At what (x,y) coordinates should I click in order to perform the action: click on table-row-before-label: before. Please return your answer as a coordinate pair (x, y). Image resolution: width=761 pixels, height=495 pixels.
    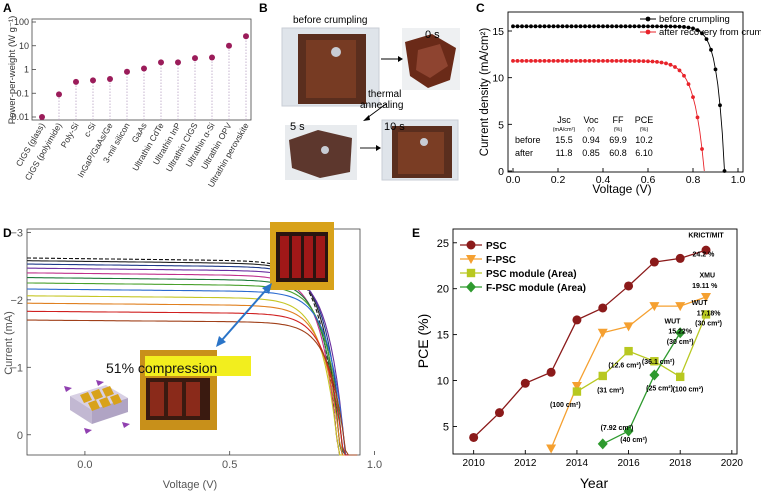
    Looking at the image, I should click on (528, 140).